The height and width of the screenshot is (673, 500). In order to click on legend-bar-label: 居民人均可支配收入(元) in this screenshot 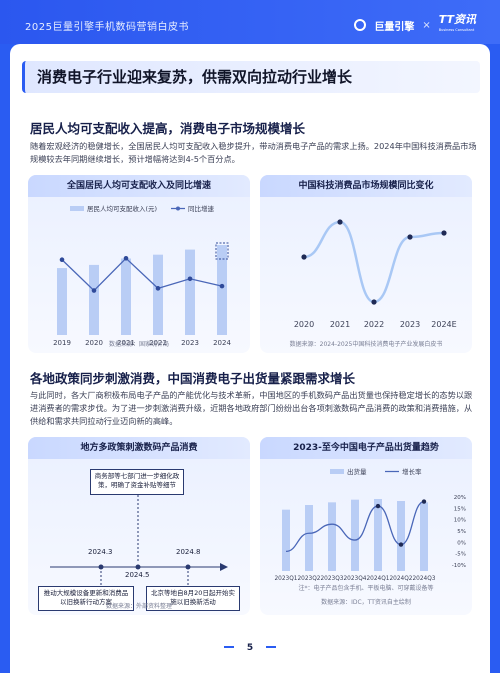, I will do `click(122, 208)`.